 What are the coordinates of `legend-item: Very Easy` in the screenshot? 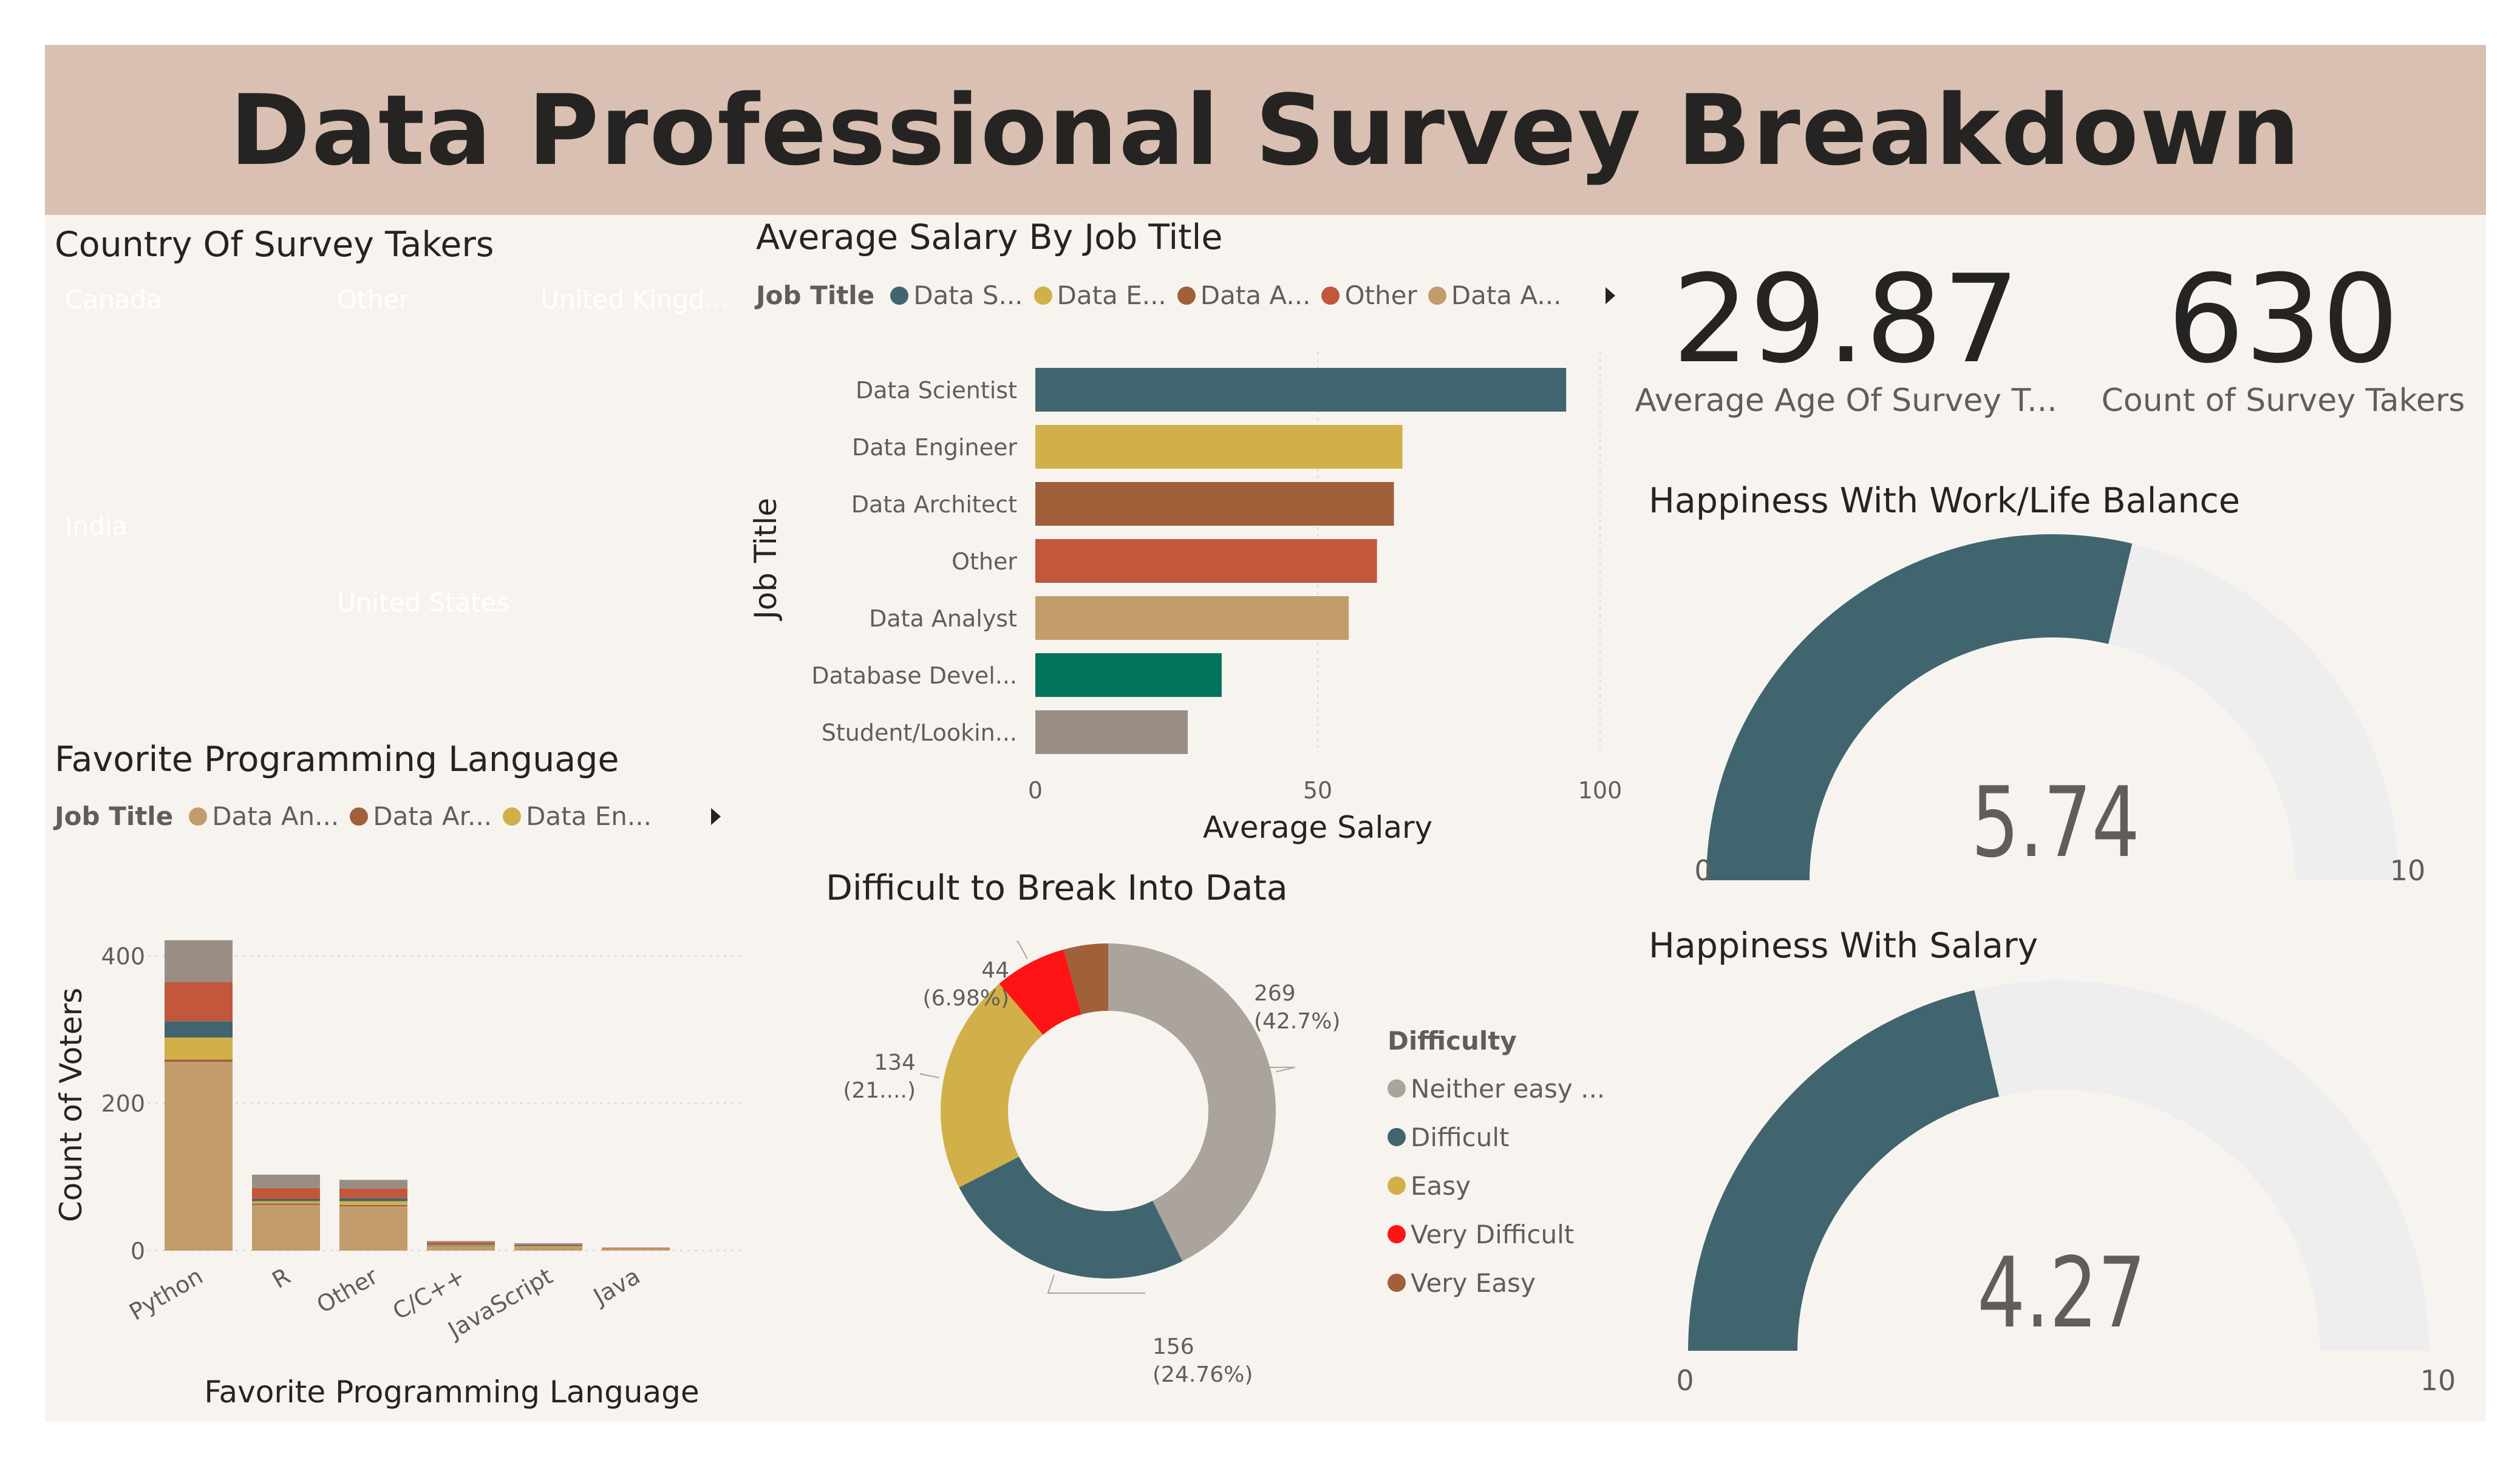 It's located at (1496, 1282).